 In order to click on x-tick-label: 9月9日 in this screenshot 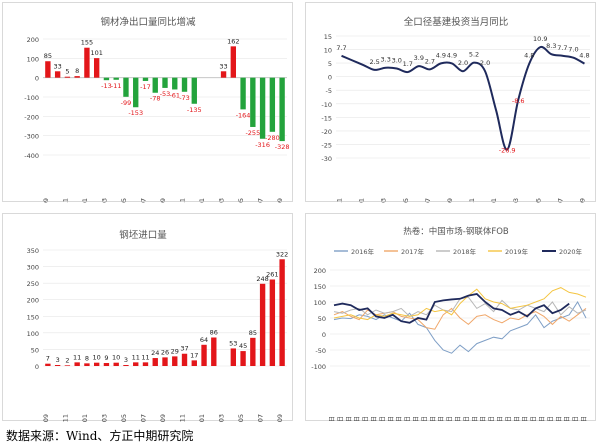, I will do `click(508, 419)`.